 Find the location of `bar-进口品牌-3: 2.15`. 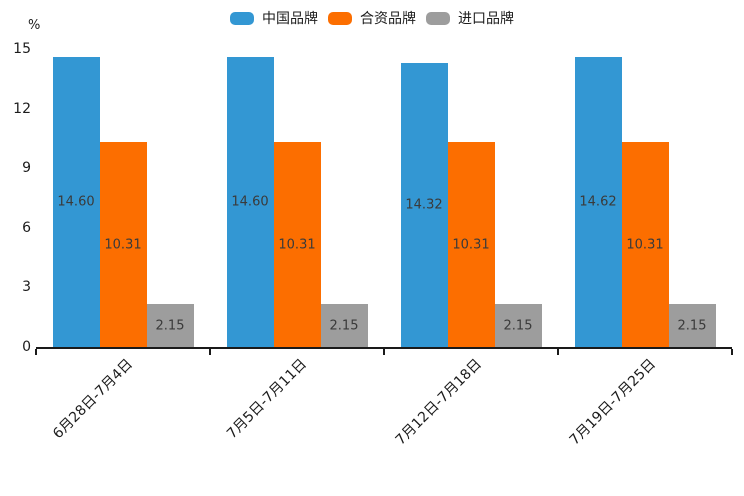

bar-进口品牌-3: 2.15 is located at coordinates (692, 325).